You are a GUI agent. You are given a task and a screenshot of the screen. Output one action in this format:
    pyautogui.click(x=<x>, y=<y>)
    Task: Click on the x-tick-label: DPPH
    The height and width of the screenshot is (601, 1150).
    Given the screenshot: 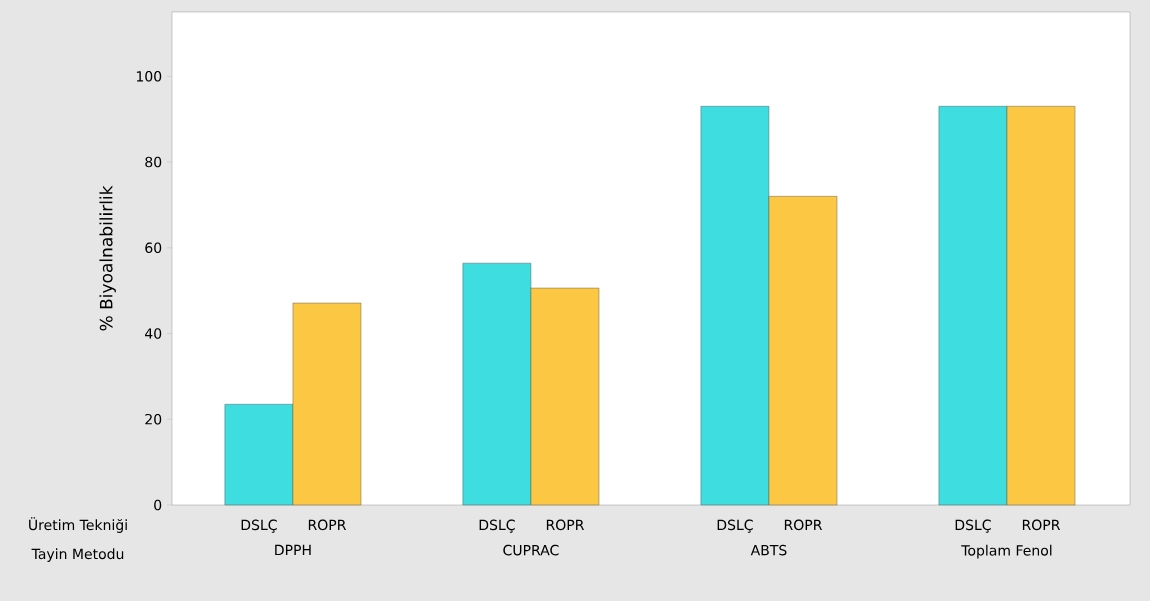 What is the action you would take?
    pyautogui.click(x=293, y=550)
    